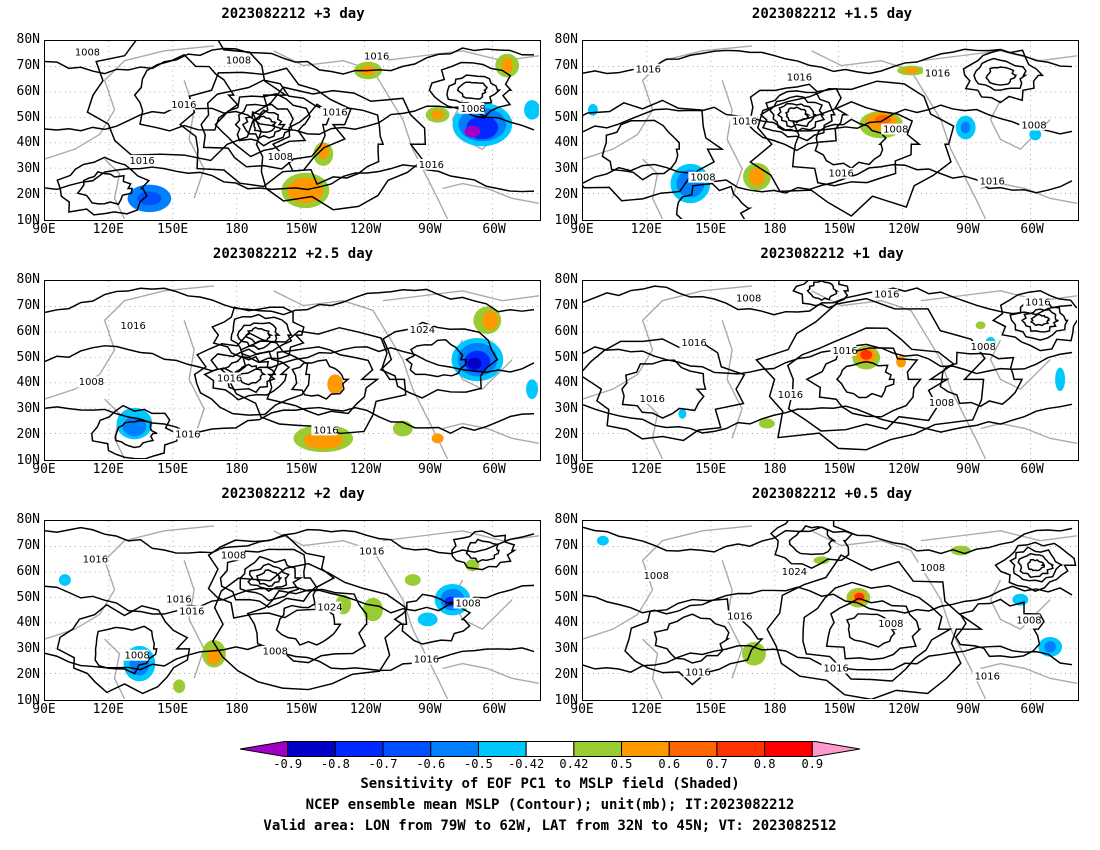 Image resolution: width=1100 pixels, height=850 pixels. Describe the element at coordinates (566, 195) in the screenshot. I see `lat-tick-label: 20N` at that location.